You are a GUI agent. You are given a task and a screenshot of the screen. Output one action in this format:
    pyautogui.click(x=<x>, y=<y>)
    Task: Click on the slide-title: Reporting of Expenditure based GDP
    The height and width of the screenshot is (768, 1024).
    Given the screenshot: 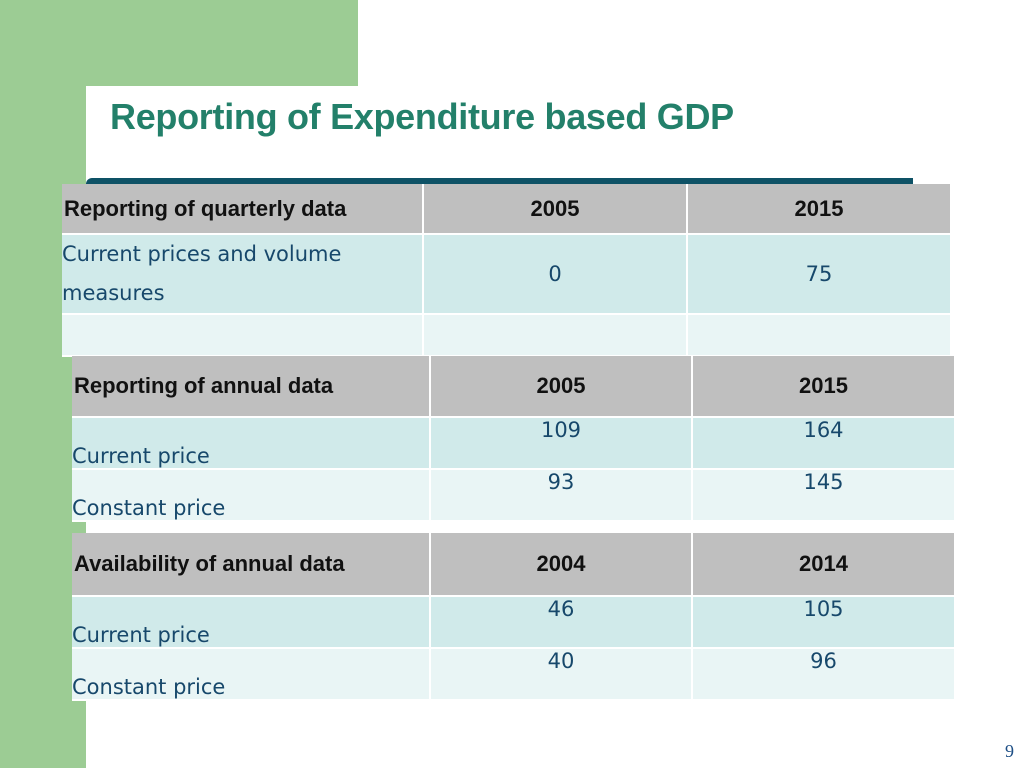 What is the action you would take?
    pyautogui.click(x=422, y=116)
    